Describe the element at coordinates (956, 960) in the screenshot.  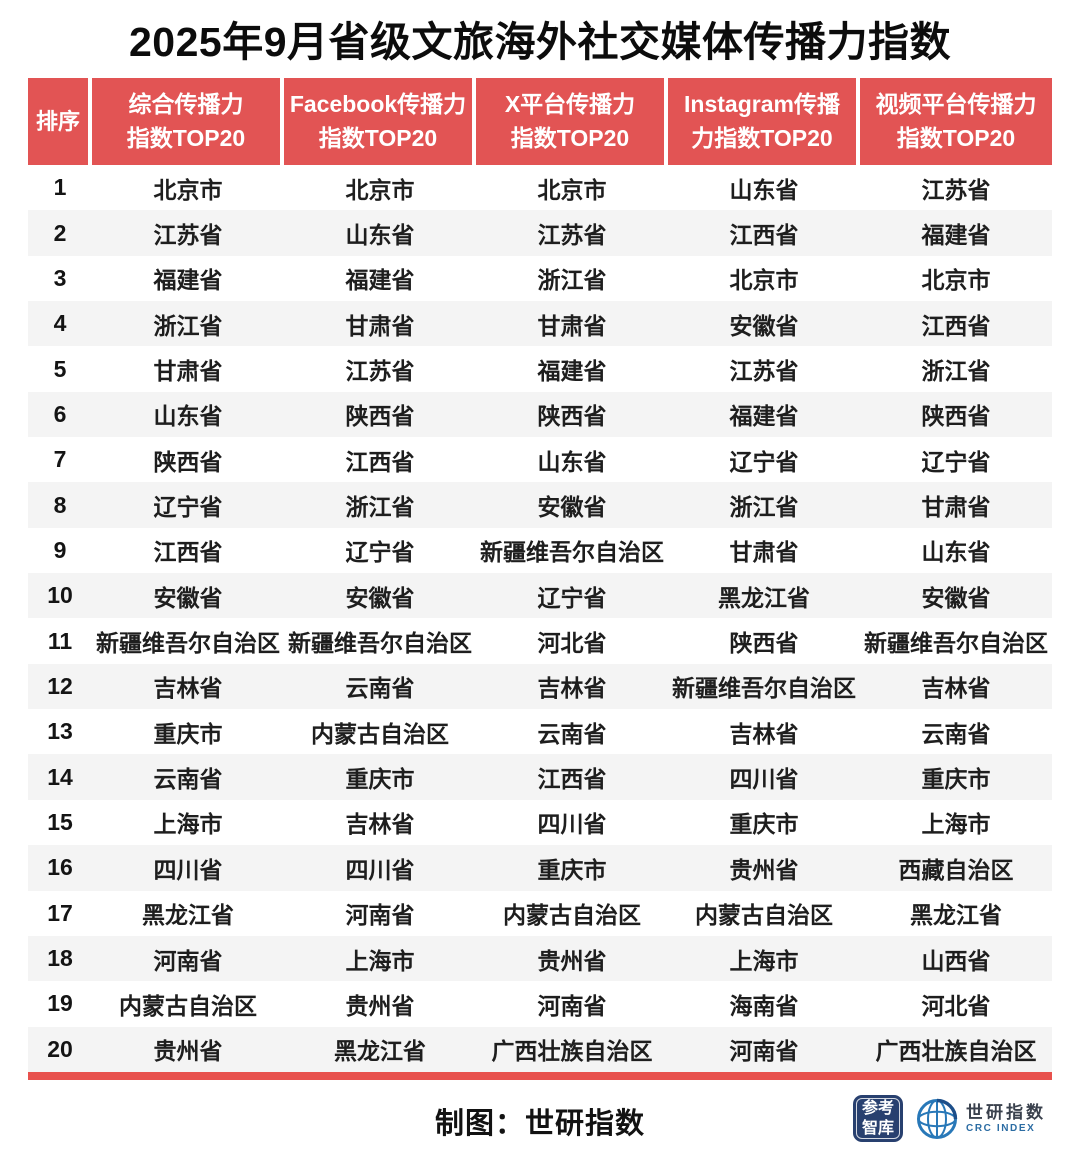
I see `province-cell: 山西省` at that location.